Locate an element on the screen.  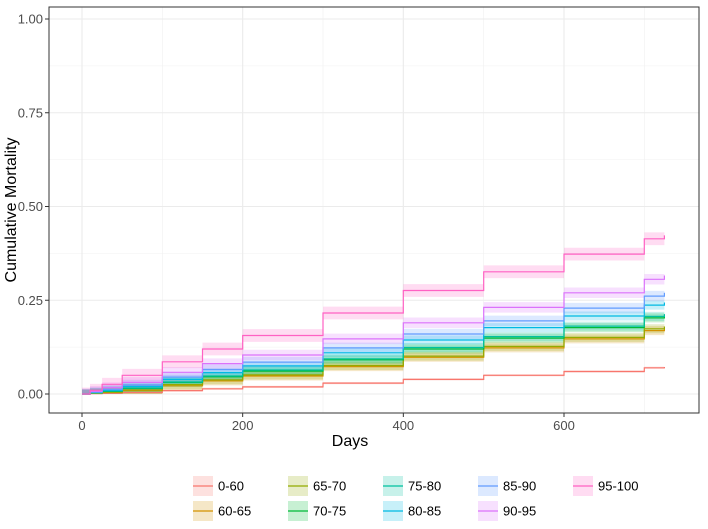
legend-item: 80-85 is located at coordinates (412, 511).